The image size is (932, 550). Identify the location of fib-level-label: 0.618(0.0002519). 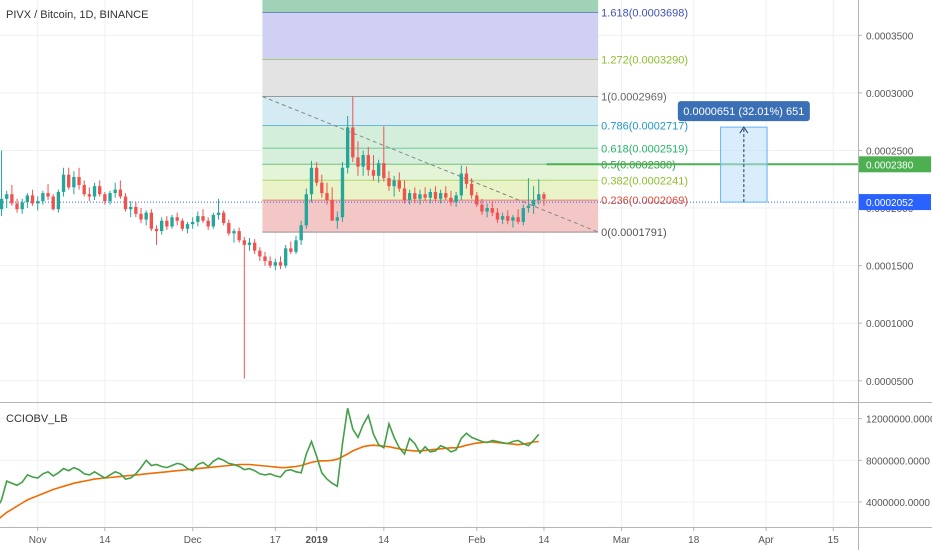
(644, 149).